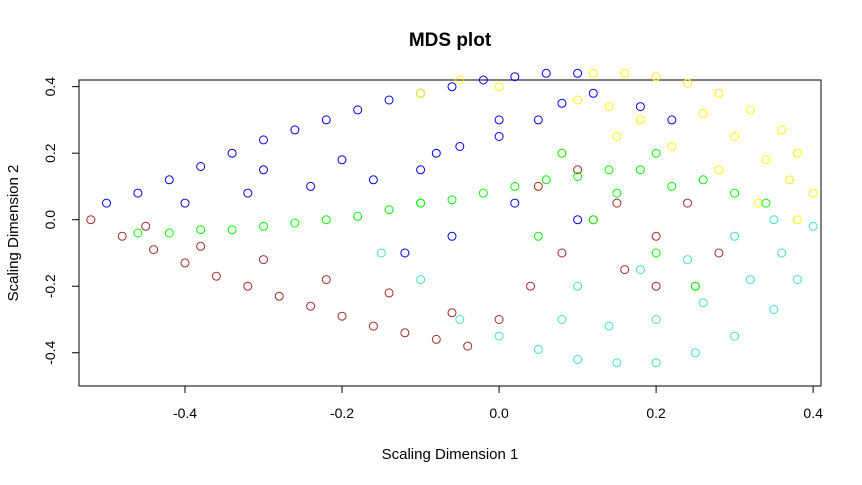  Describe the element at coordinates (50, 286) in the screenshot. I see `y-tick-label: -0.2` at that location.